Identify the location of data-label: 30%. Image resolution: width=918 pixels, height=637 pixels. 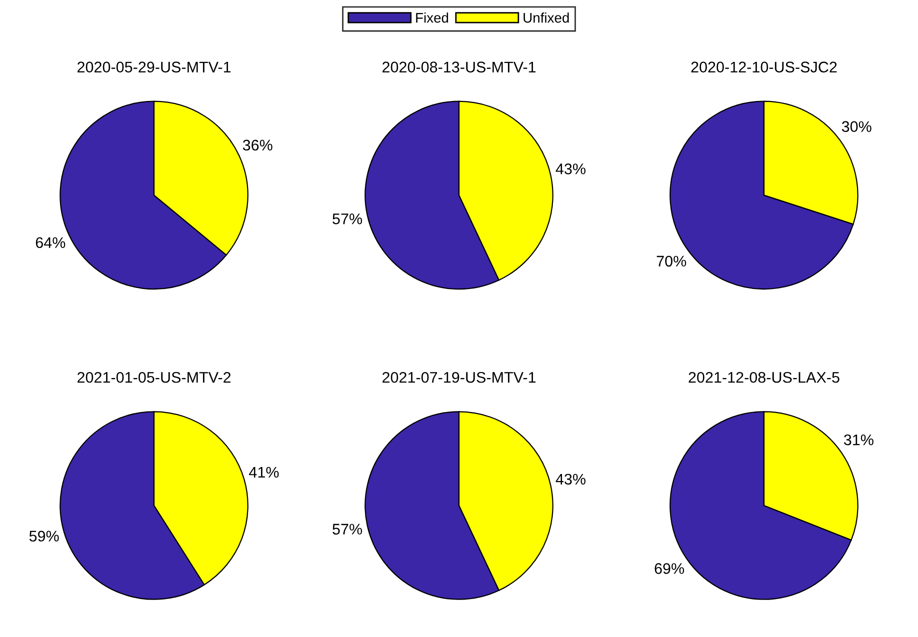
(857, 126).